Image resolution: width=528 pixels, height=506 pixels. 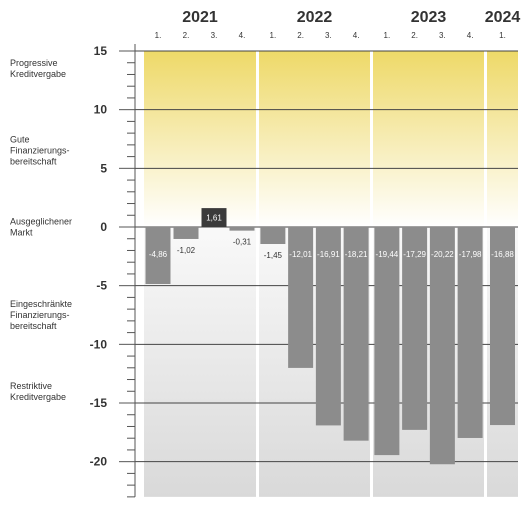 What do you see at coordinates (41, 315) in the screenshot?
I see `zone-label: Eingeschränkte Finanzierungs-bereitschaft` at bounding box center [41, 315].